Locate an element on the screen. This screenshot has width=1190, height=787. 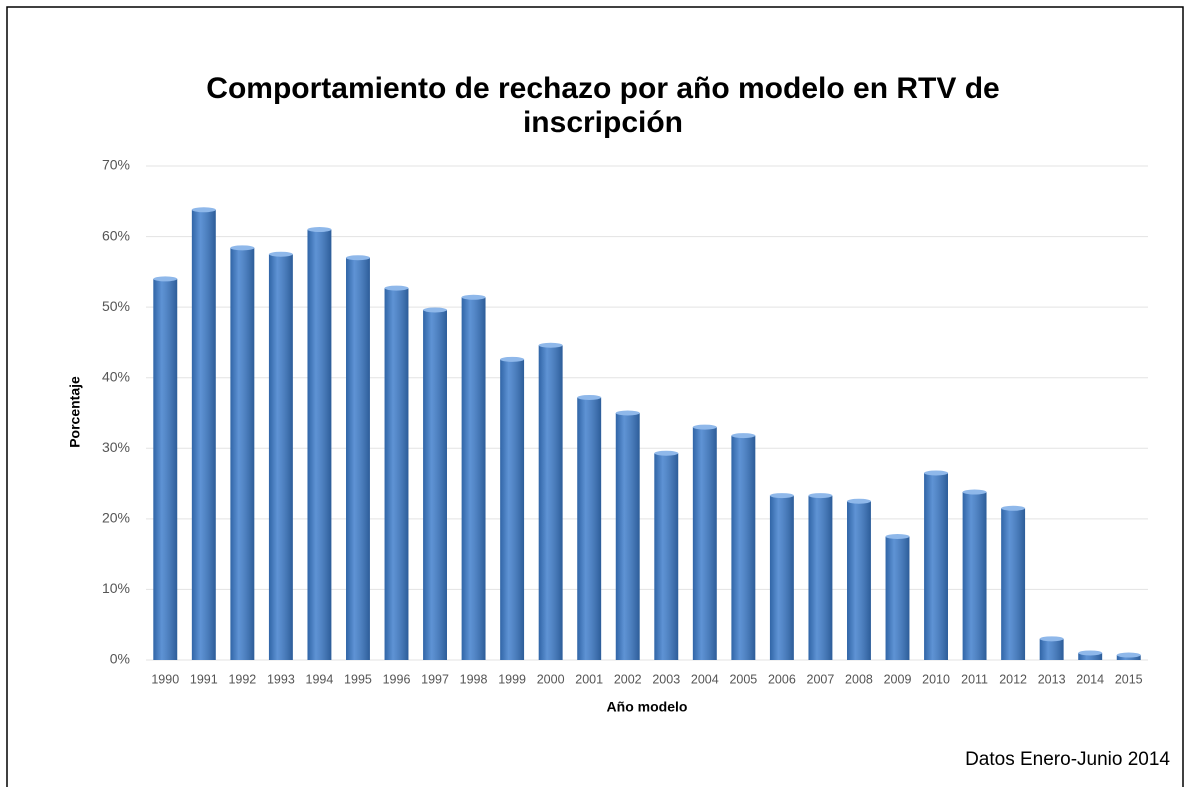
x-tick-label: 1998 is located at coordinates (474, 679).